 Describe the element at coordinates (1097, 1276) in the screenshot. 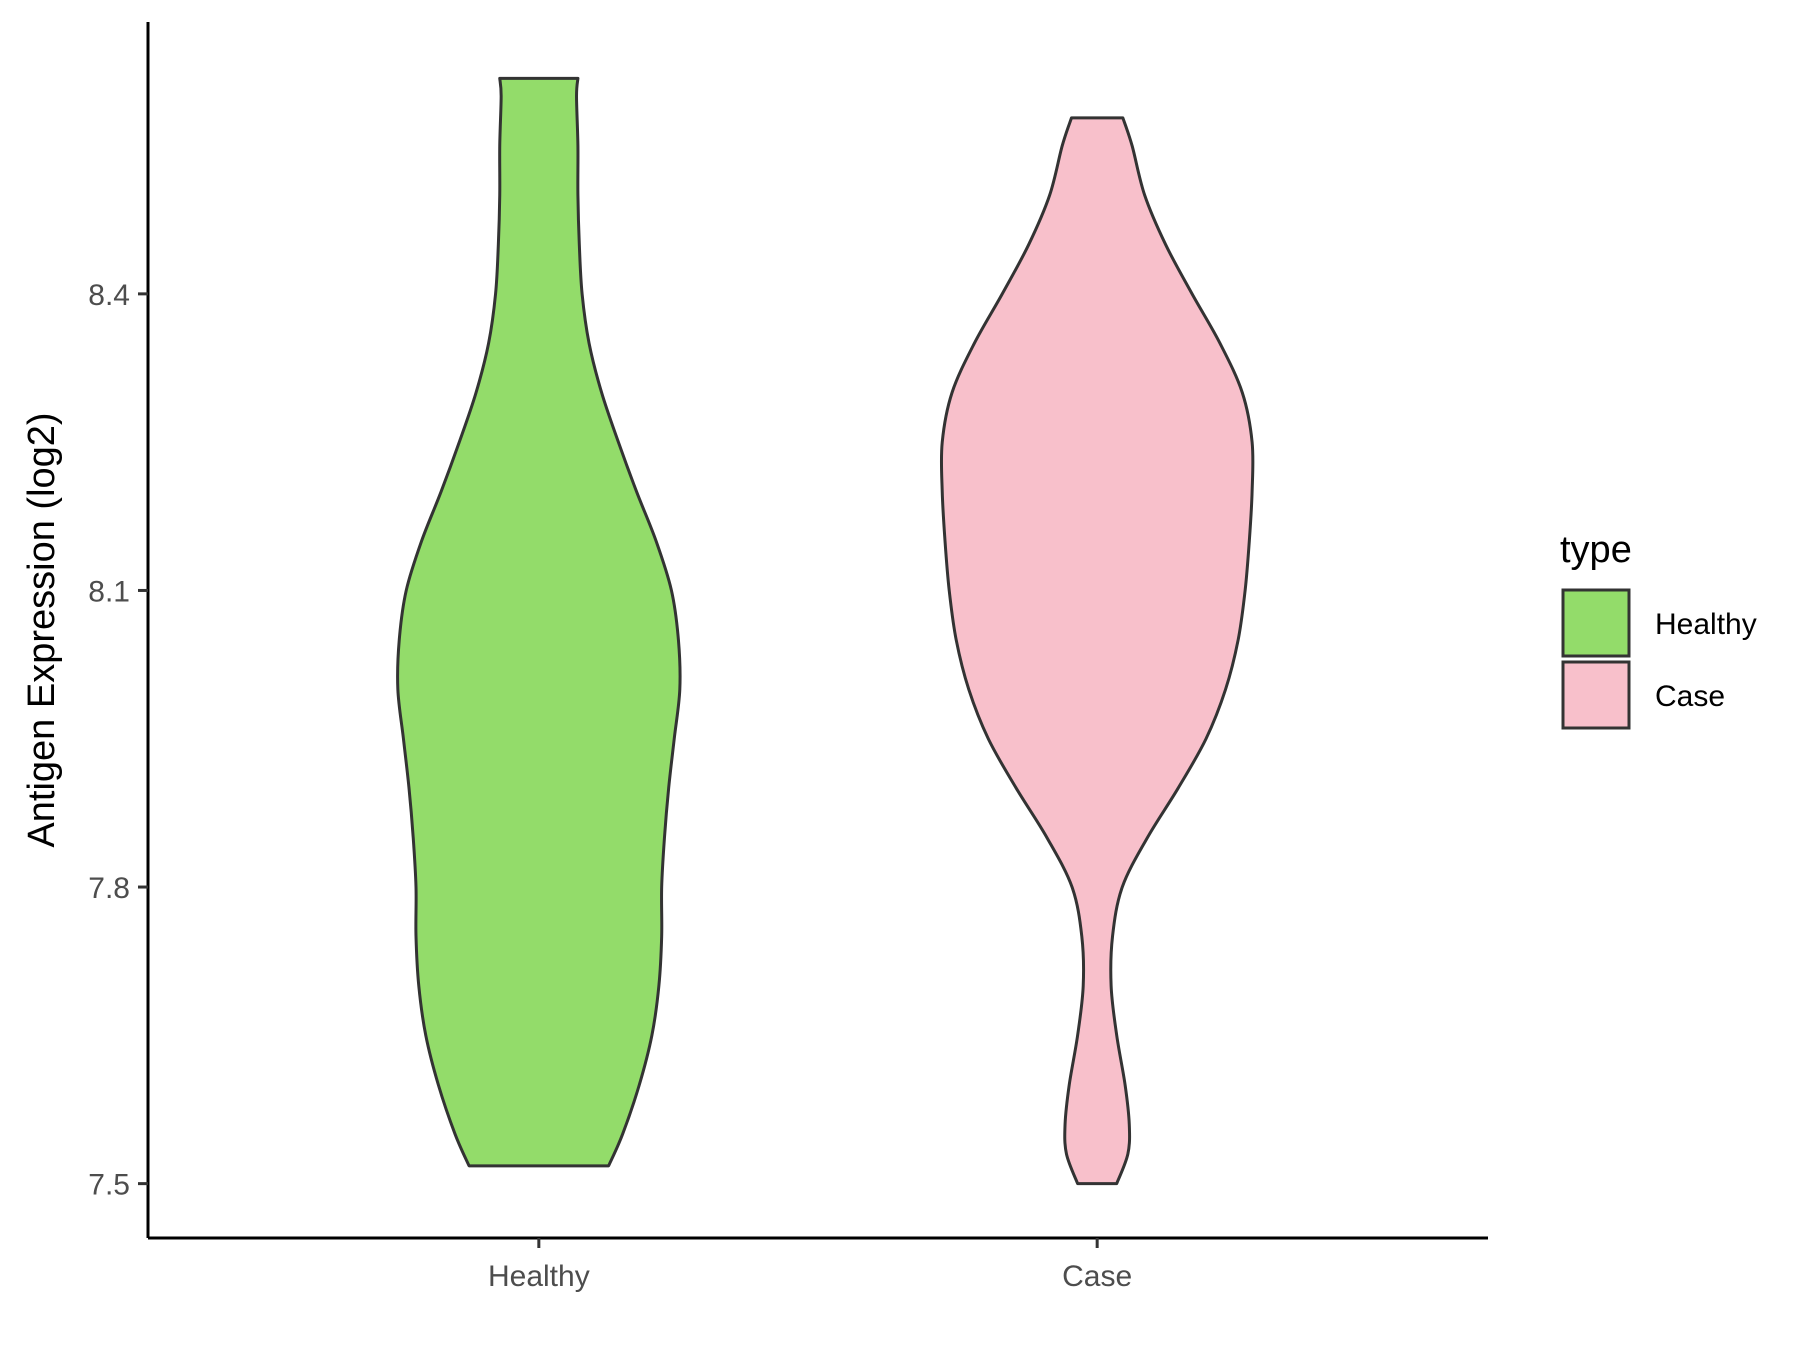

I see `x-tick-label: Case` at that location.